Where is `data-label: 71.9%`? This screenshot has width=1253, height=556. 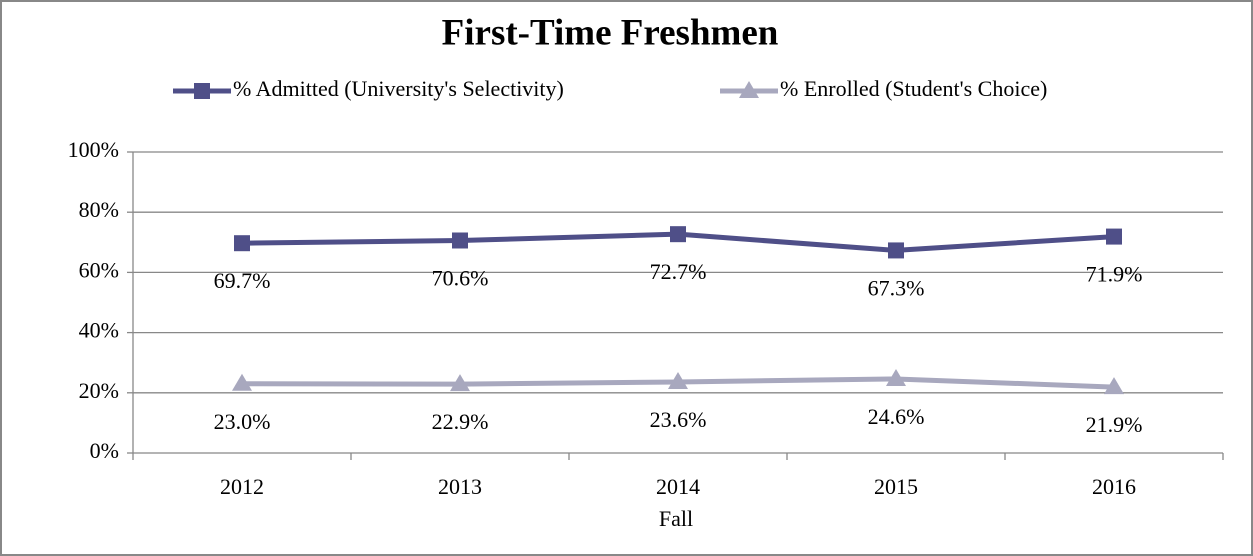
data-label: 71.9% is located at coordinates (1114, 274).